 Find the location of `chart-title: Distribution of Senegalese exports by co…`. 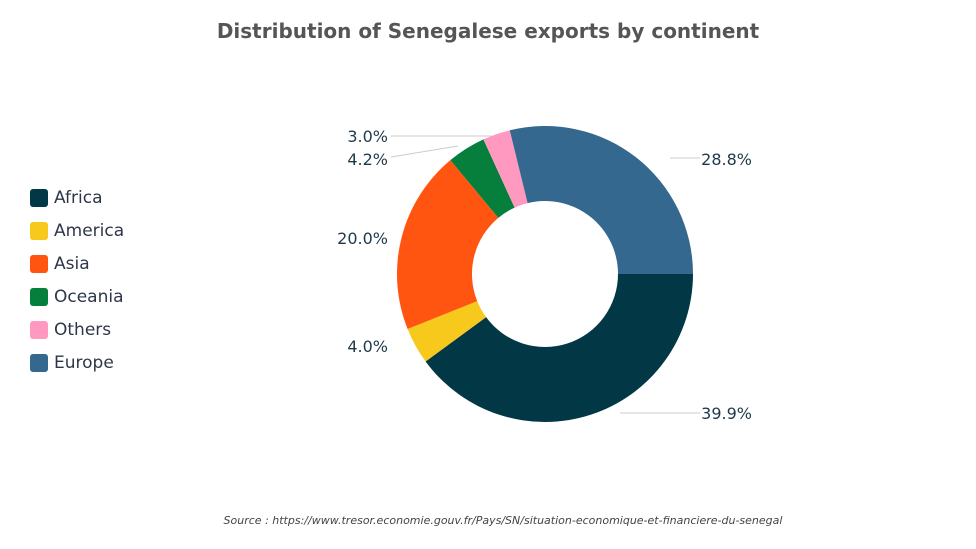

chart-title: Distribution of Senegalese exports by co… is located at coordinates (488, 31).